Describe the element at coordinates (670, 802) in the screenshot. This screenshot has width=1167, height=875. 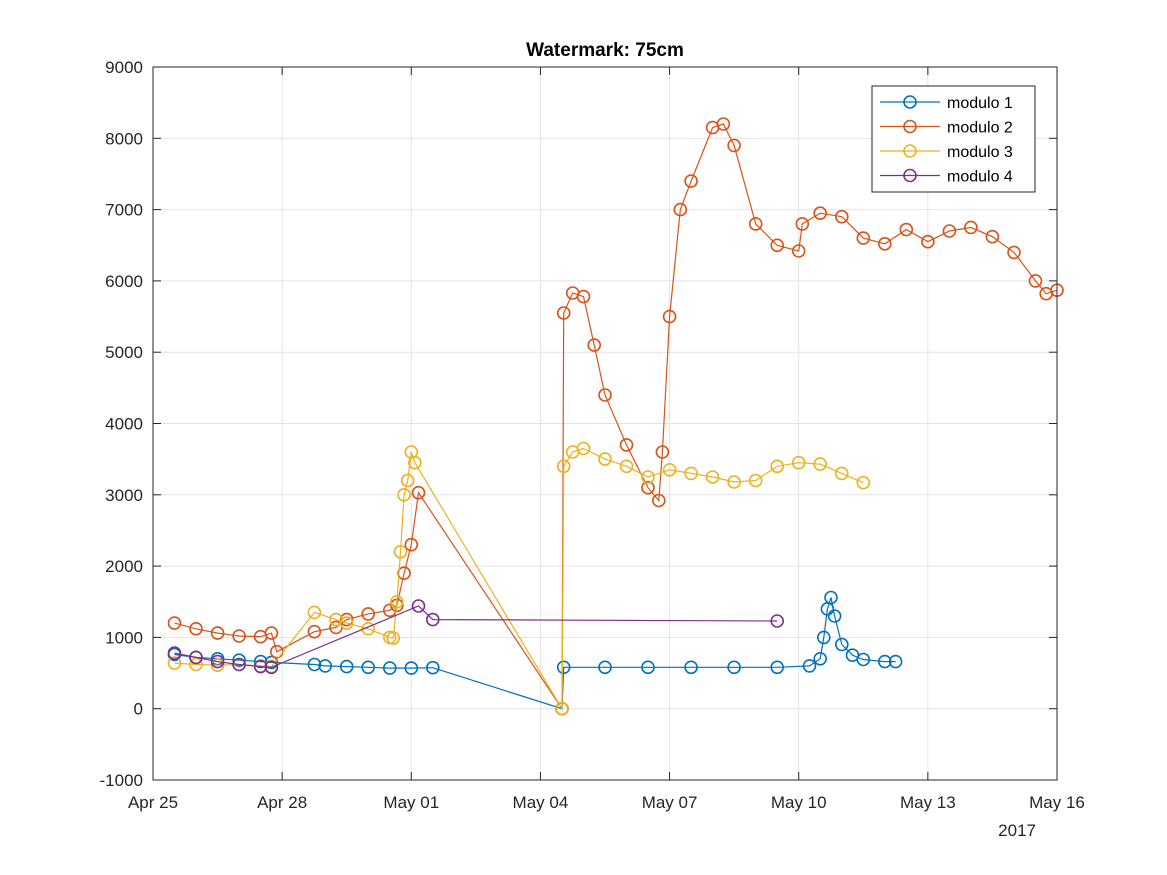
I see `x-tick-label: May 07` at that location.